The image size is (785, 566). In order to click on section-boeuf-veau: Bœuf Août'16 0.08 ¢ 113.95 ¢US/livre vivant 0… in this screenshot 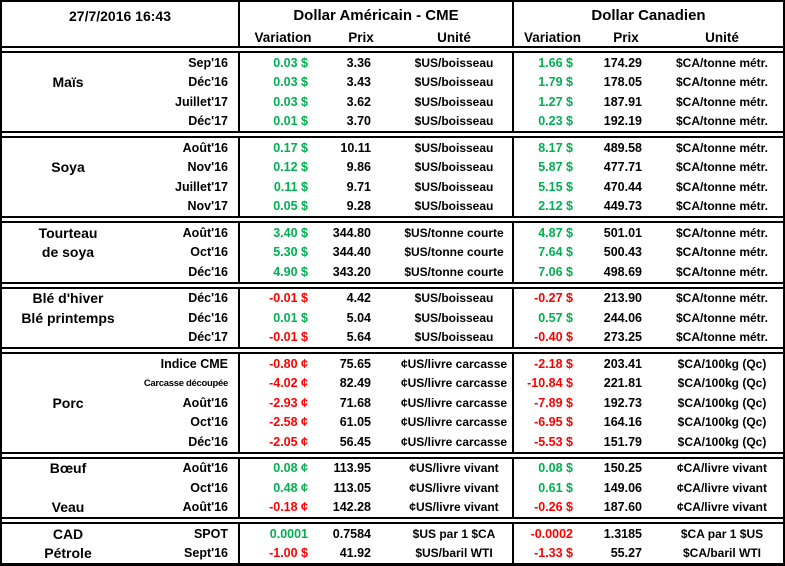, I will do `click(392, 487)`.